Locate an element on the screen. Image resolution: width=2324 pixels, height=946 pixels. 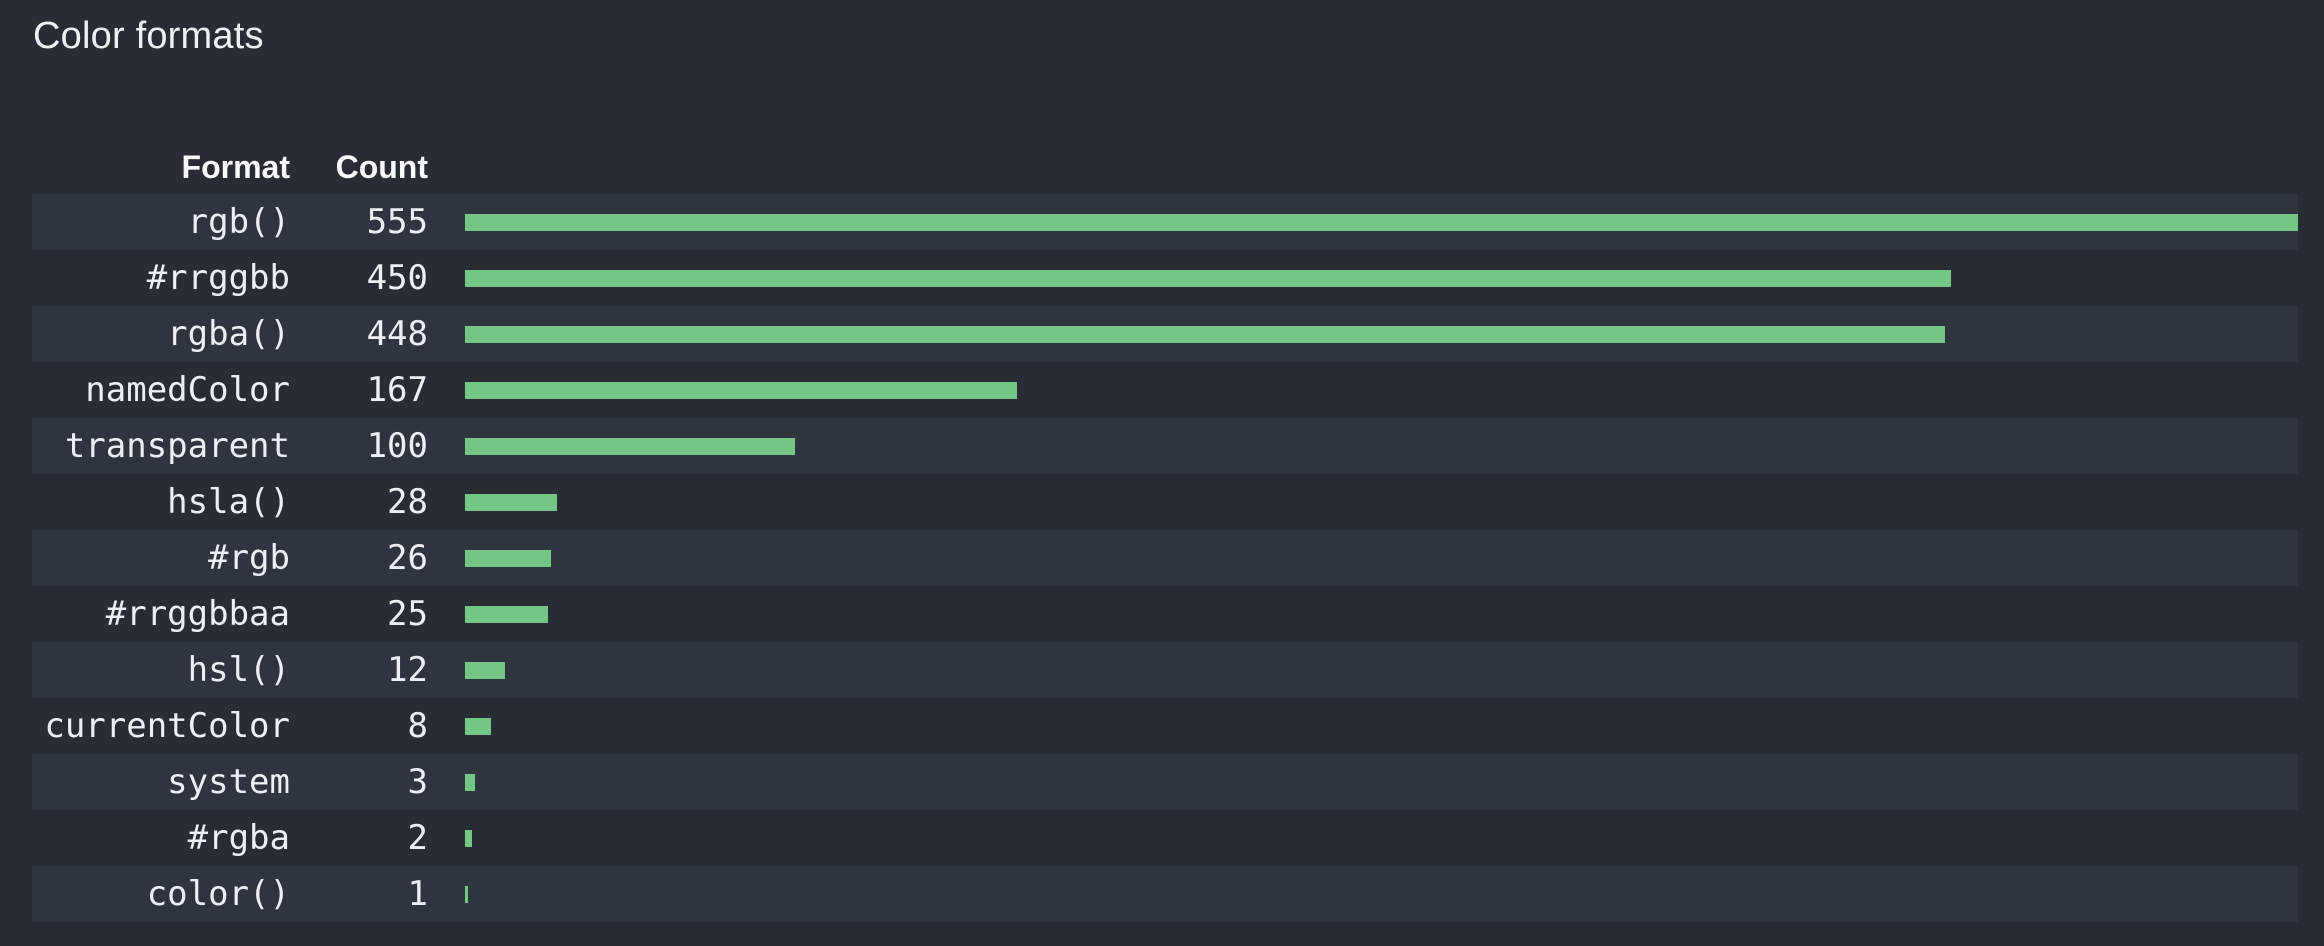
table-row: hsla() 28 is located at coordinates (1165, 502).